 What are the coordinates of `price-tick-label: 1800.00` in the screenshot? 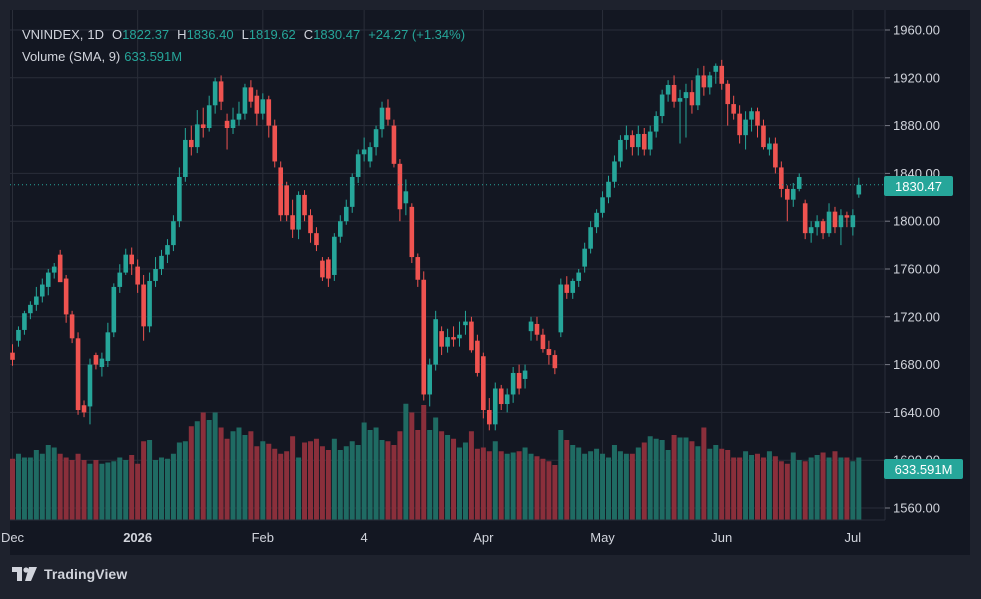 It's located at (916, 221).